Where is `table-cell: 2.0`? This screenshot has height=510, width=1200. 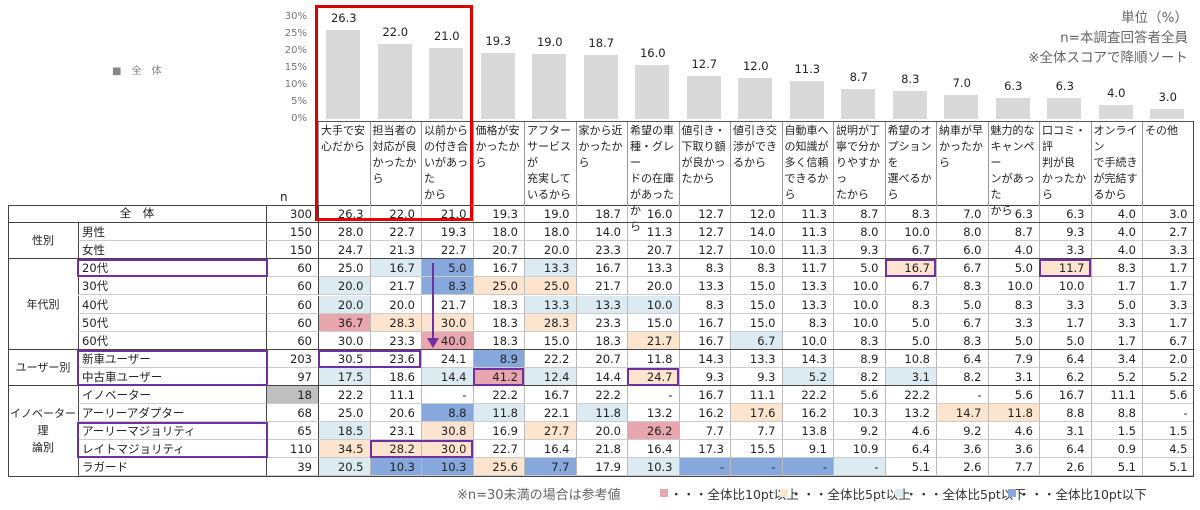 table-cell: 2.0 is located at coordinates (1168, 358).